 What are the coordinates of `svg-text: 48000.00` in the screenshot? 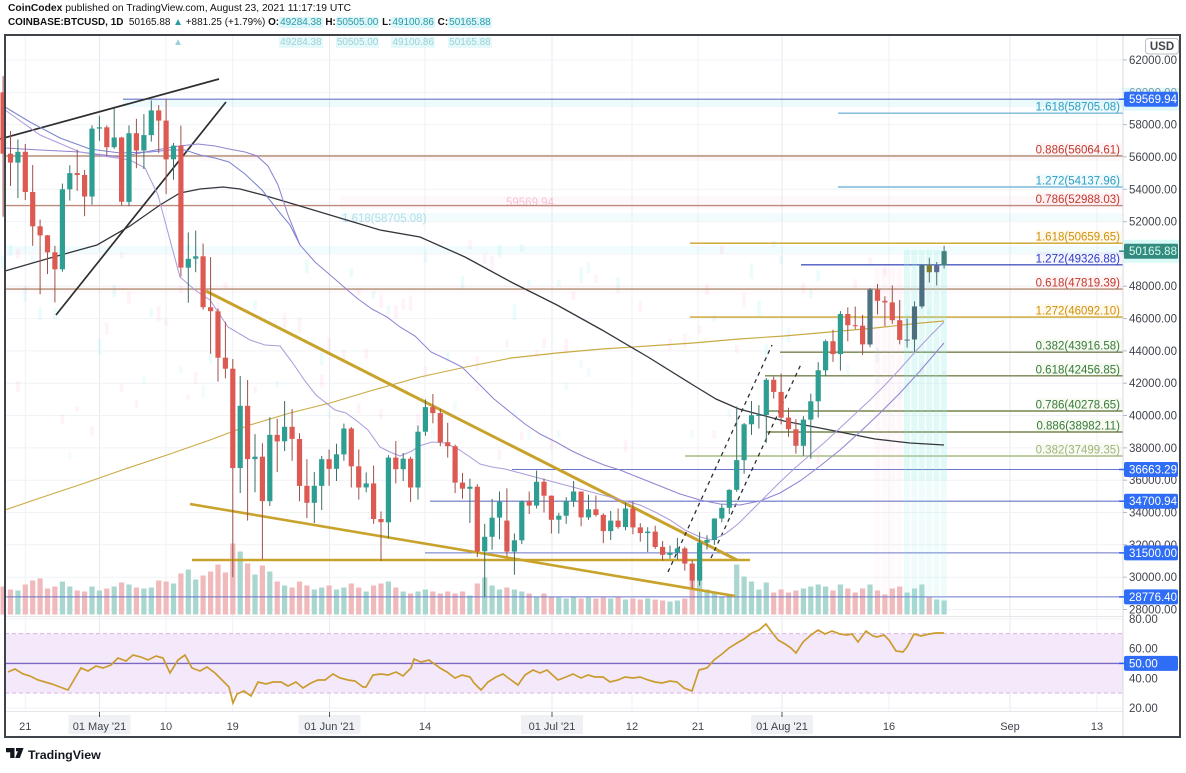 It's located at (1153, 287).